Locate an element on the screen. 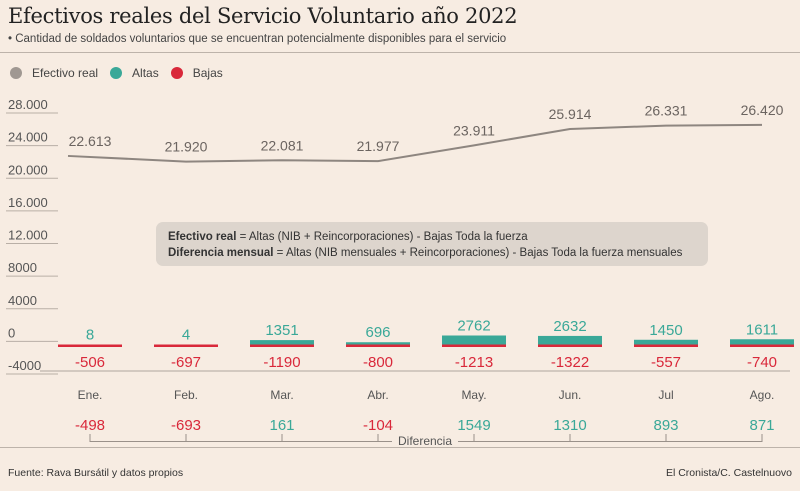 The image size is (800, 491). bajas-value-label: -800 is located at coordinates (378, 362).